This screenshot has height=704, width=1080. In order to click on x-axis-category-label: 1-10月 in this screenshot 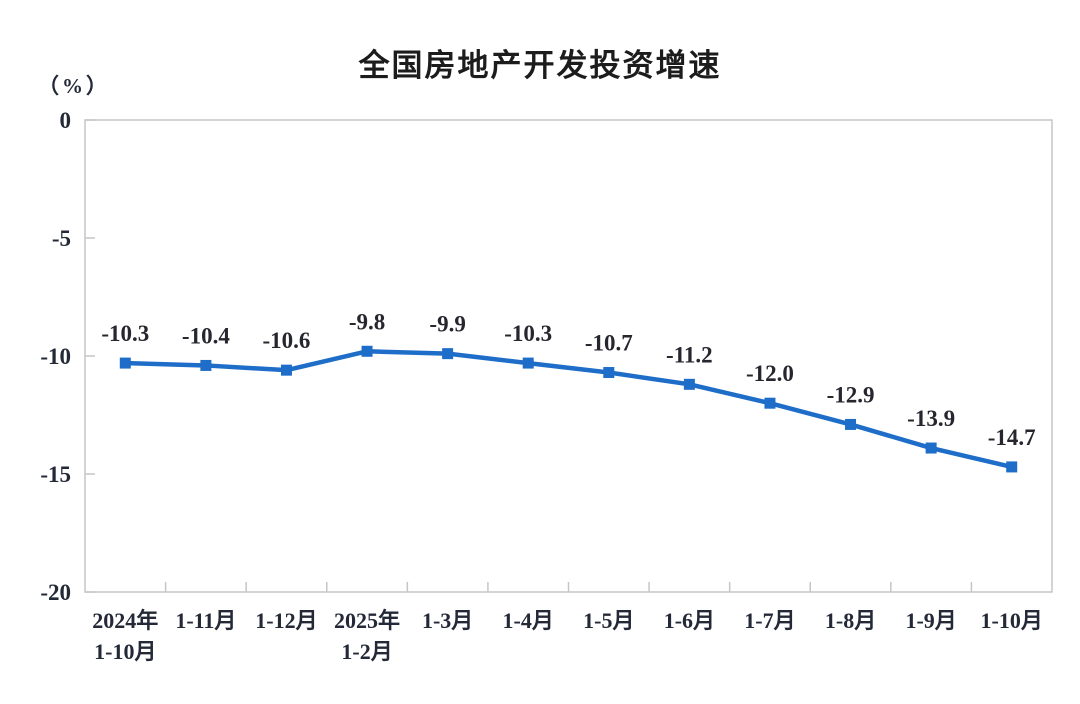, I will do `click(1012, 620)`.